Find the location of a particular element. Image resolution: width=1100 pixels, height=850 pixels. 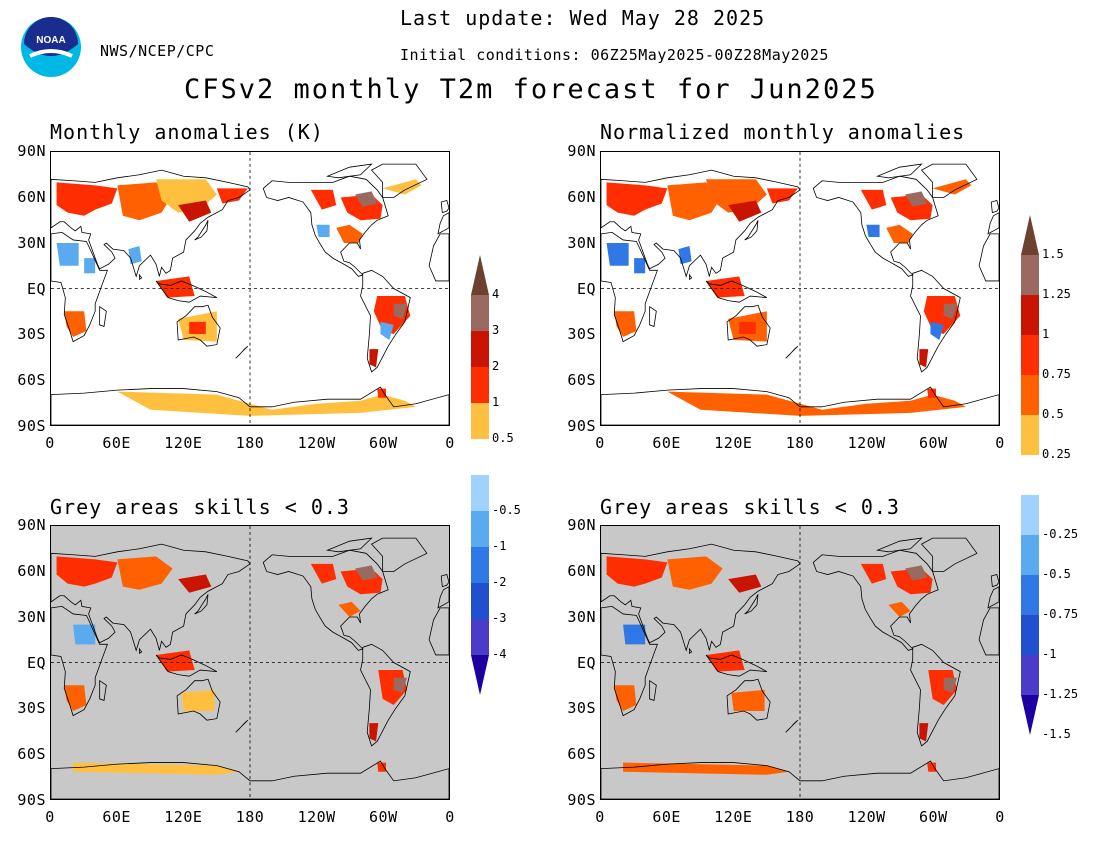

x-tick-label: 120E is located at coordinates (183, 443).